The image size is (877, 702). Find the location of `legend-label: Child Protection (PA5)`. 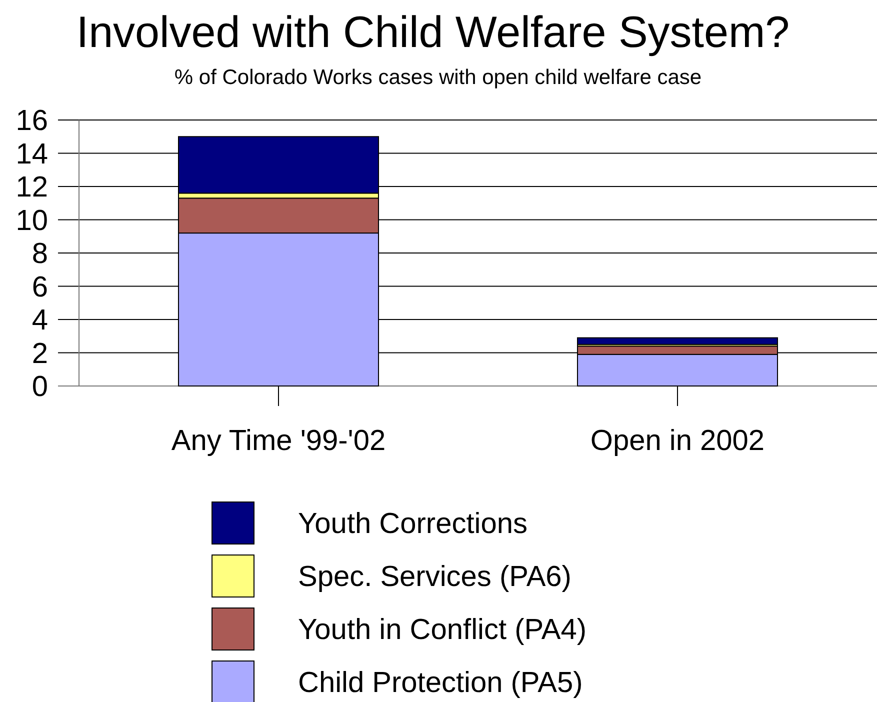

legend-label: Child Protection (PA5) is located at coordinates (440, 683).